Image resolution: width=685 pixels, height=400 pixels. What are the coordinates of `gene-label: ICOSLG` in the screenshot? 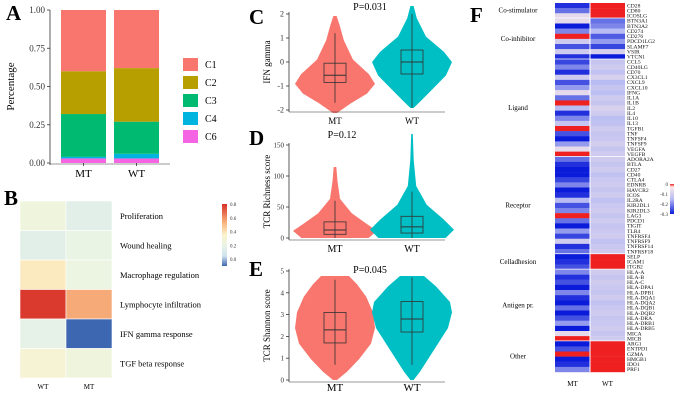 It's located at (637, 17).